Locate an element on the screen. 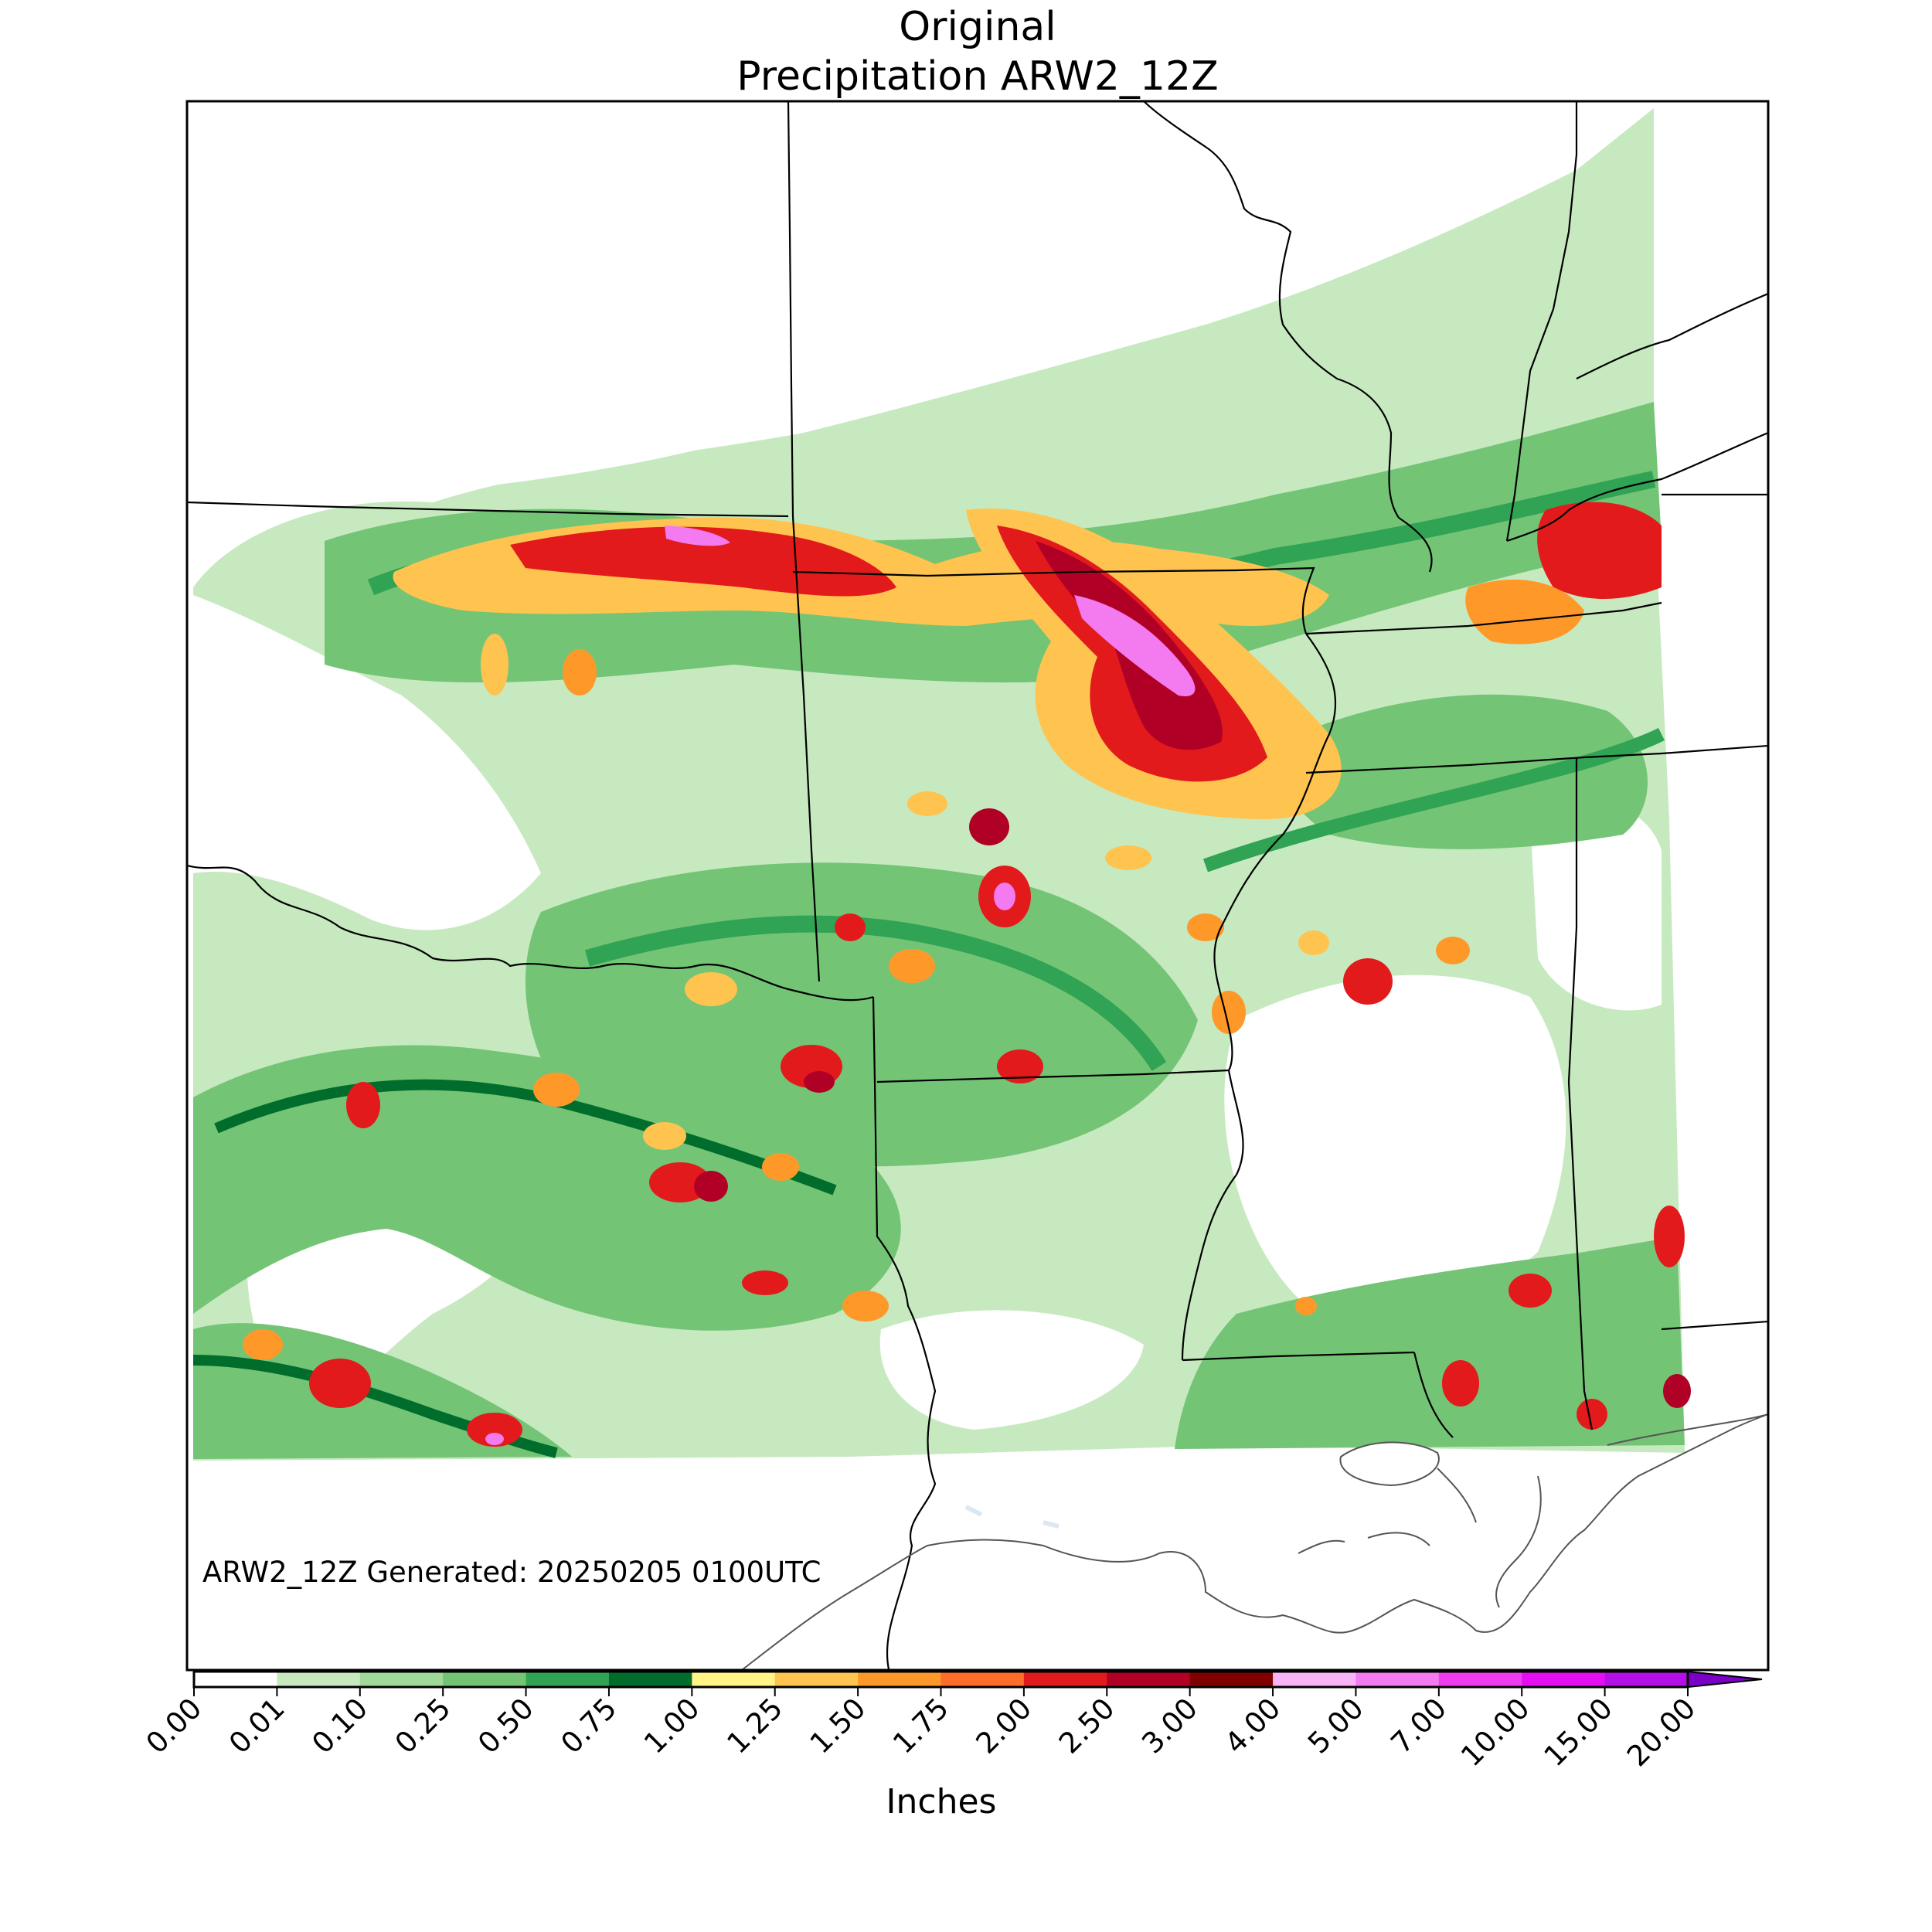 This screenshot has width=1932, height=1932. border-mo-ky-il is located at coordinates (1483, 618).